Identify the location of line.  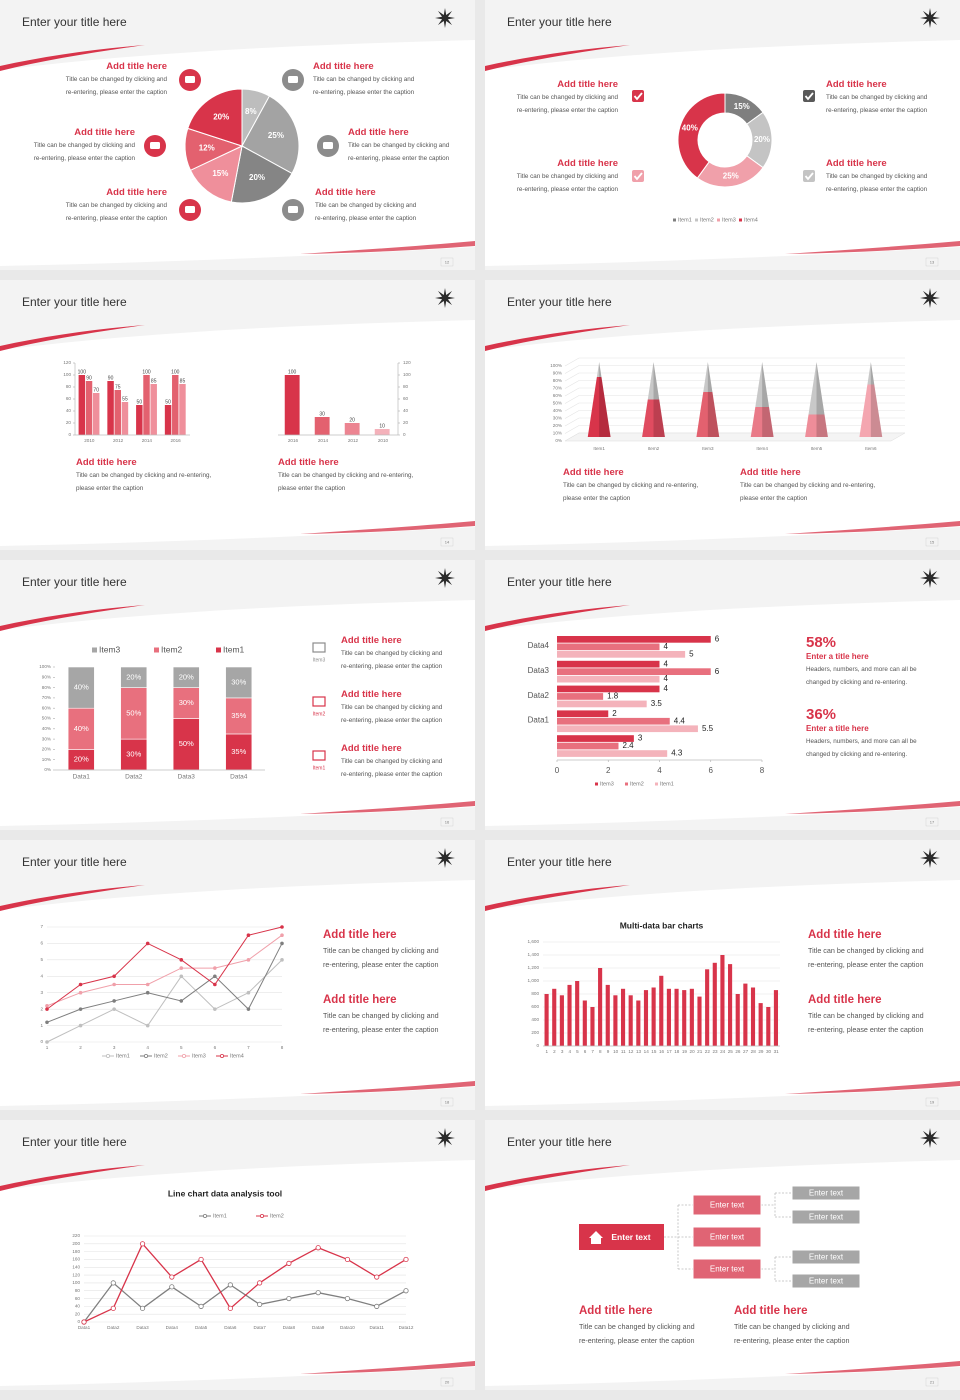
(245, 1302).